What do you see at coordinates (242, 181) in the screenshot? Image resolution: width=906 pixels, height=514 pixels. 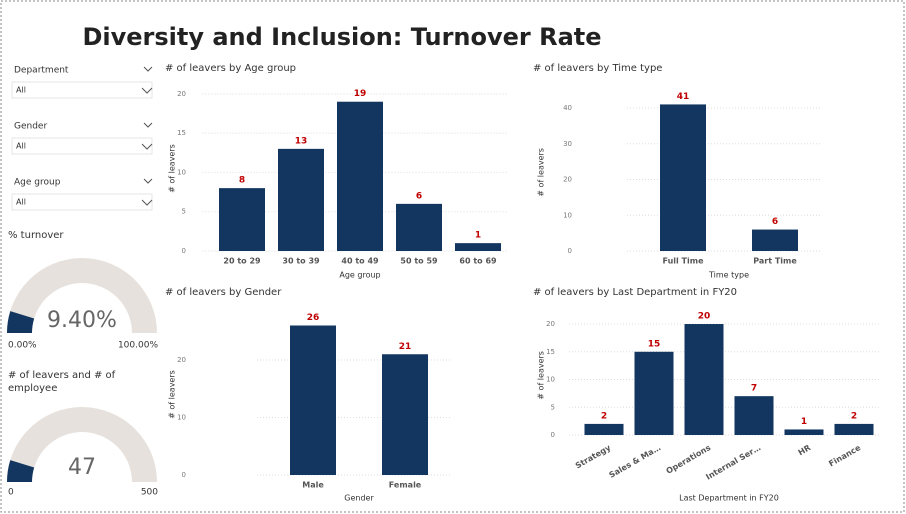 I see `data-label: 8` at bounding box center [242, 181].